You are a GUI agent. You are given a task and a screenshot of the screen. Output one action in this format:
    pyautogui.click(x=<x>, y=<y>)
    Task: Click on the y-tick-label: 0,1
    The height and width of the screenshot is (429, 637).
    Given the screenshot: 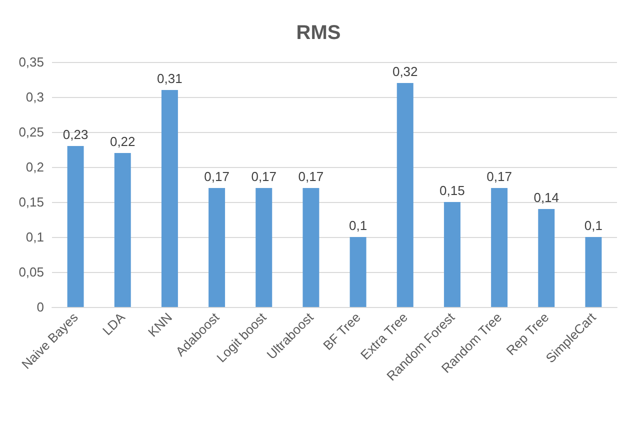 What is the action you would take?
    pyautogui.click(x=35, y=237)
    